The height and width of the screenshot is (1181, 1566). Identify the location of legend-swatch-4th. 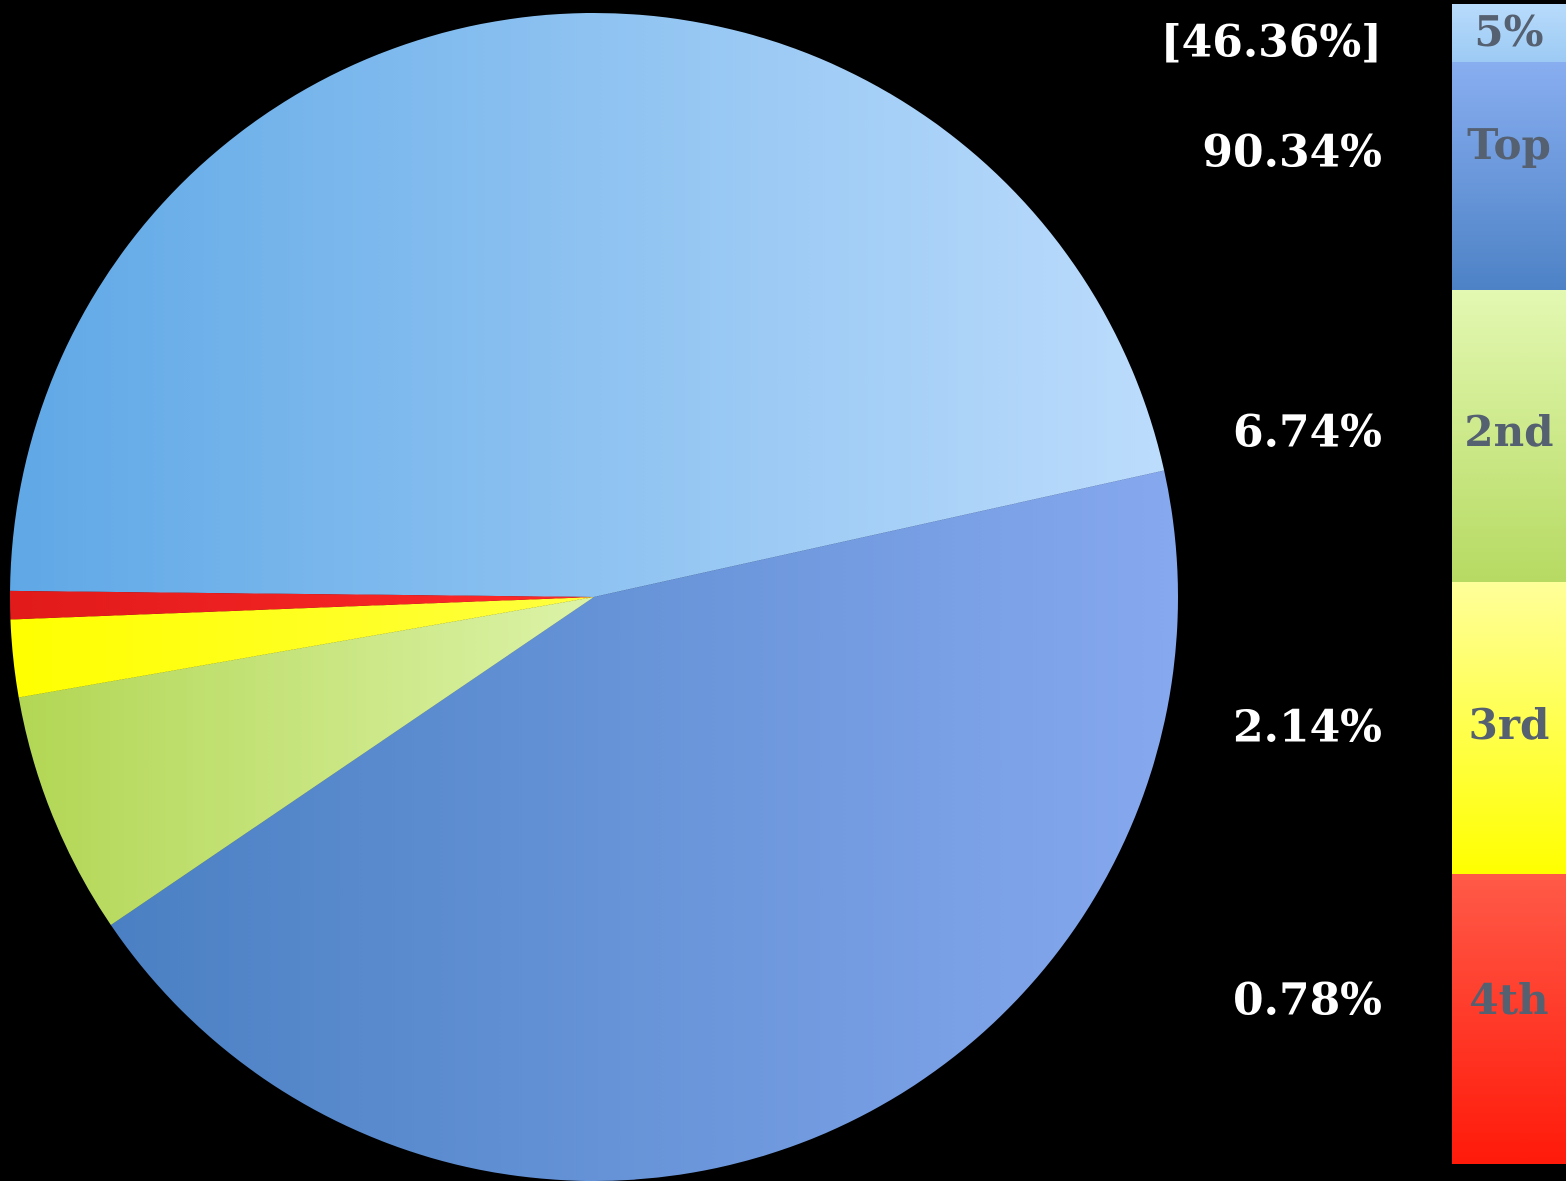
(1509, 1019).